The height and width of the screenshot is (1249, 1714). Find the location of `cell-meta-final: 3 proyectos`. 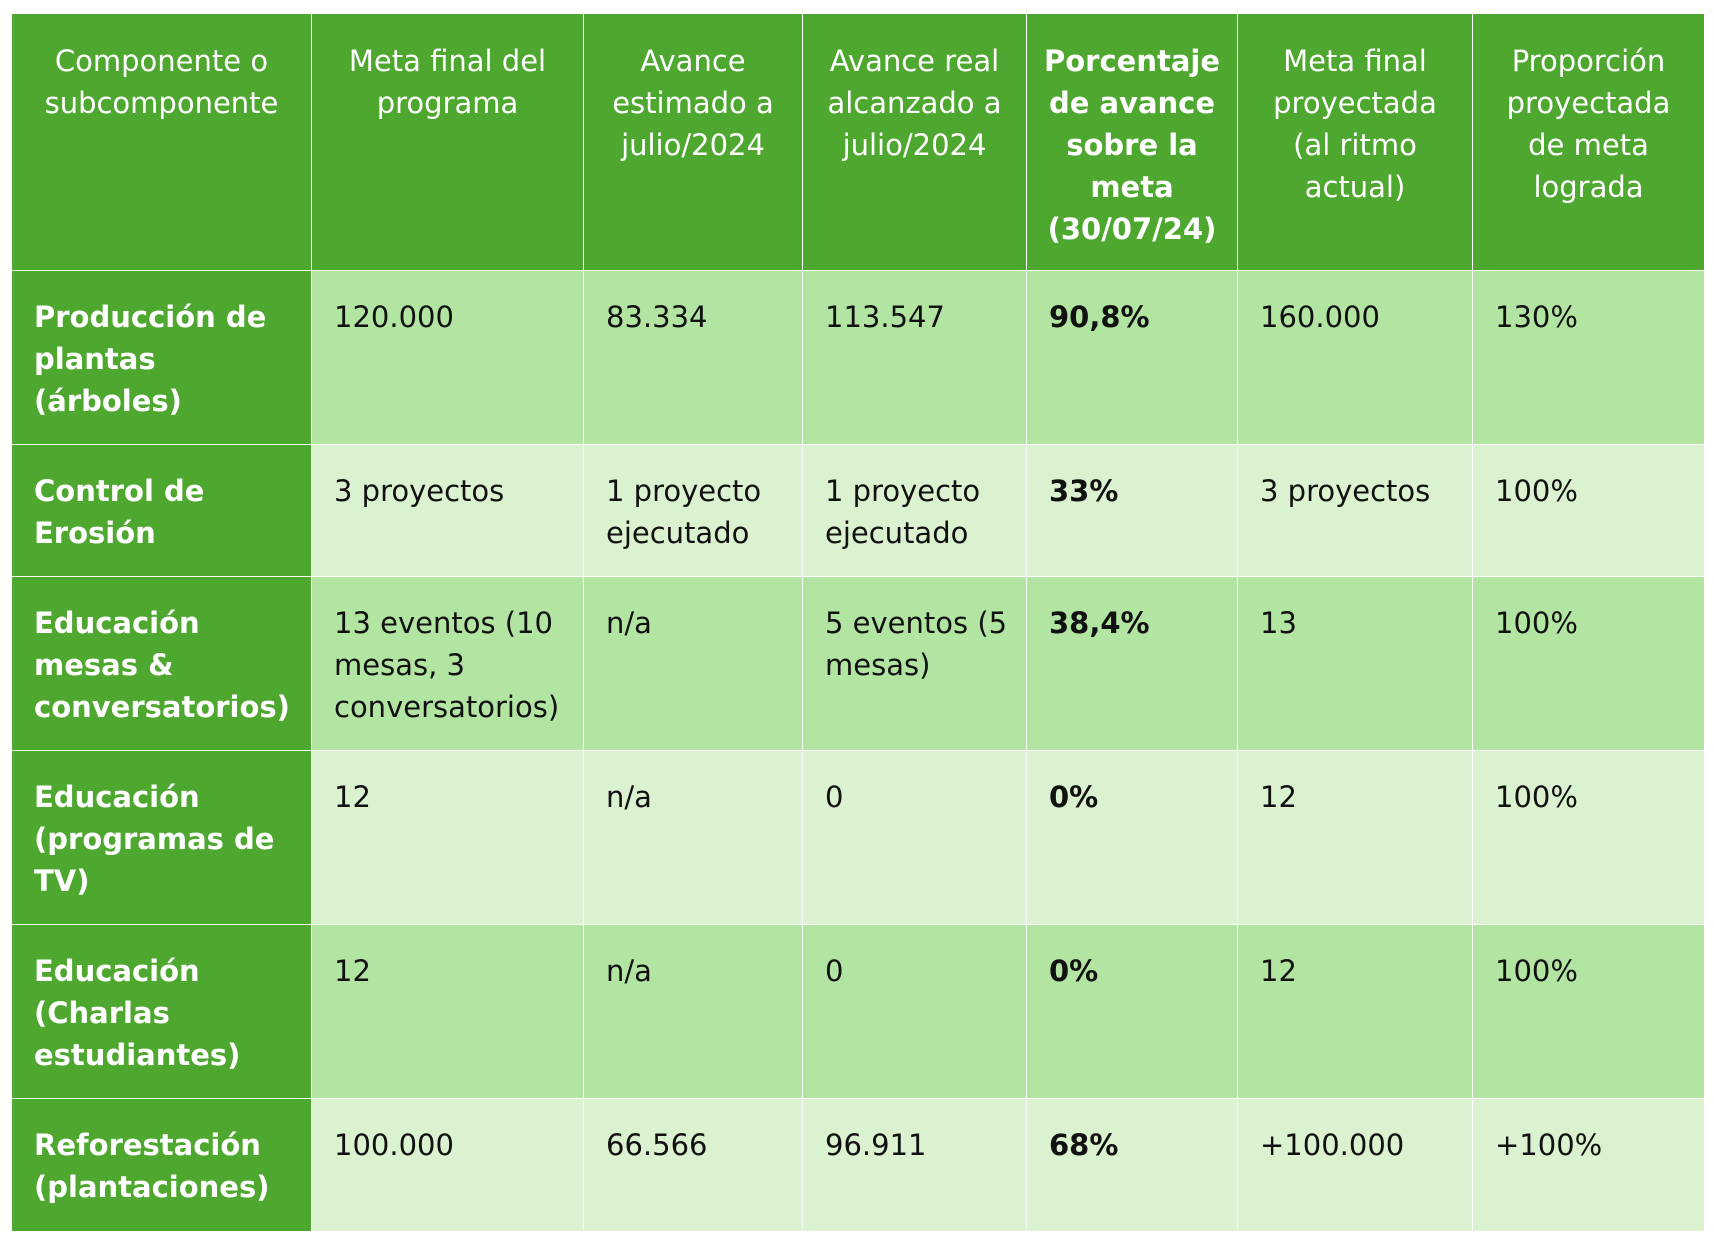

cell-meta-final: 3 proyectos is located at coordinates (447, 510).